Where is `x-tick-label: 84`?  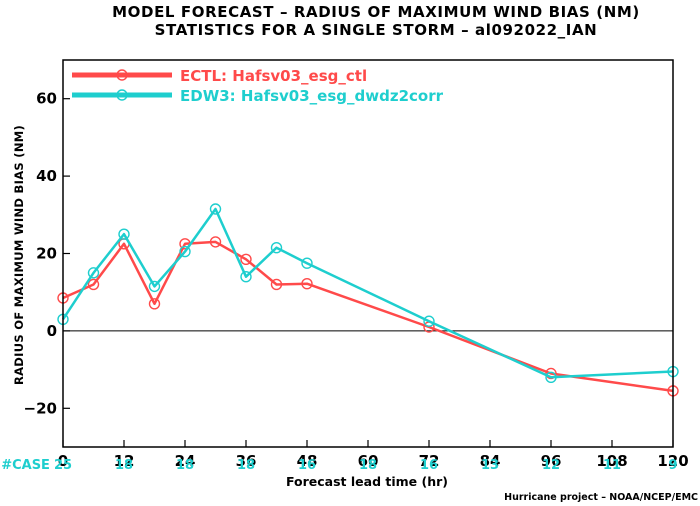 x-tick-label: 84 is located at coordinates (490, 461).